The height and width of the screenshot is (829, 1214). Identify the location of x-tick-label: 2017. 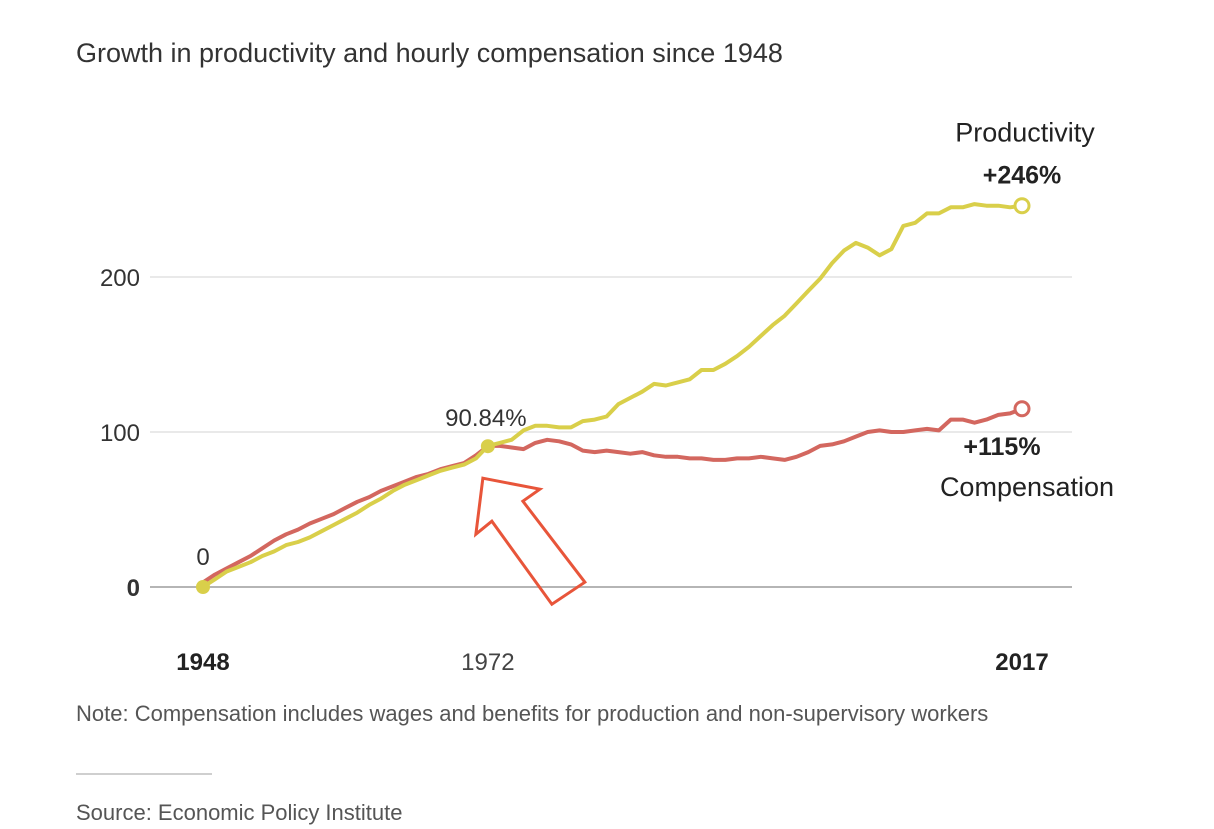
(1021, 662).